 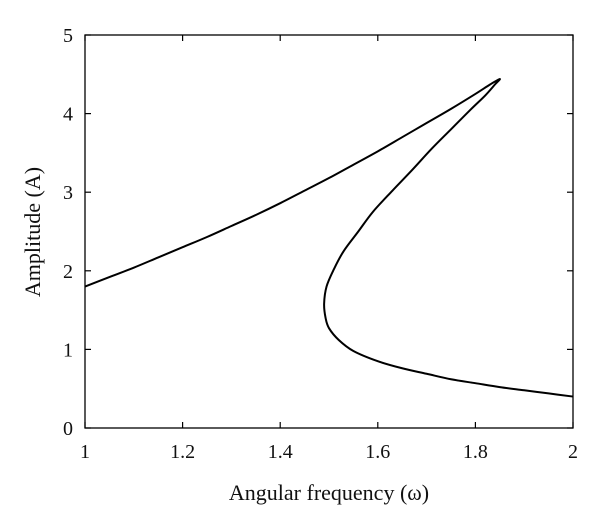 What do you see at coordinates (377, 452) in the screenshot?
I see `x-tick-label: 1.6` at bounding box center [377, 452].